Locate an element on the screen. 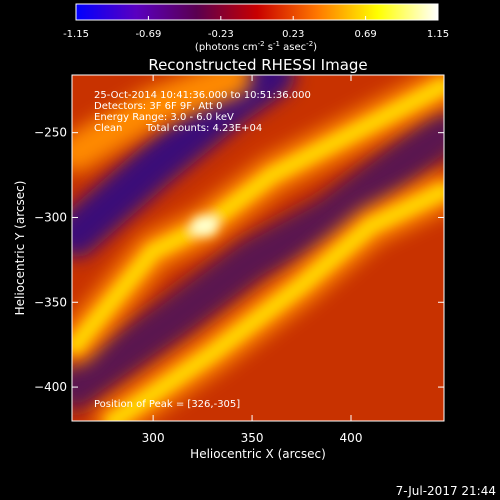  colorbar-ticks: -1.15 -0.69 -0.23 0.23 0.69 1.15 is located at coordinates (256, 28).